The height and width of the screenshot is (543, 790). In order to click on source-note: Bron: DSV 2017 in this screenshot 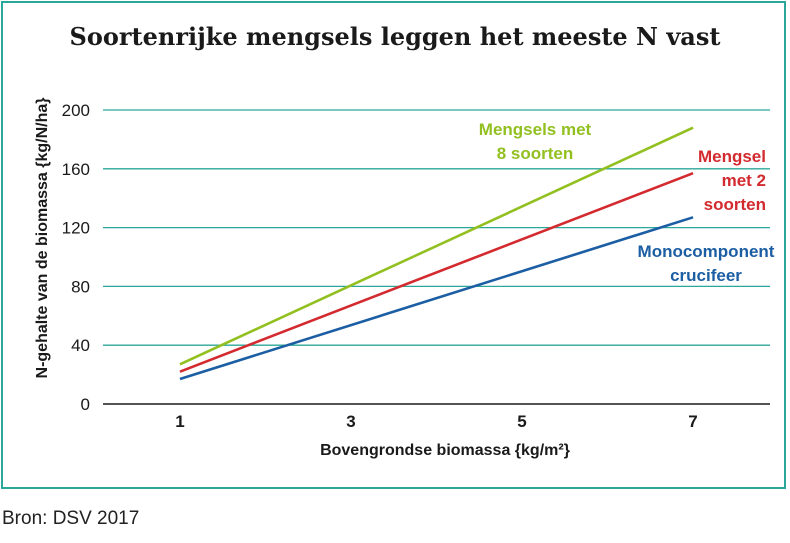, I will do `click(71, 518)`.